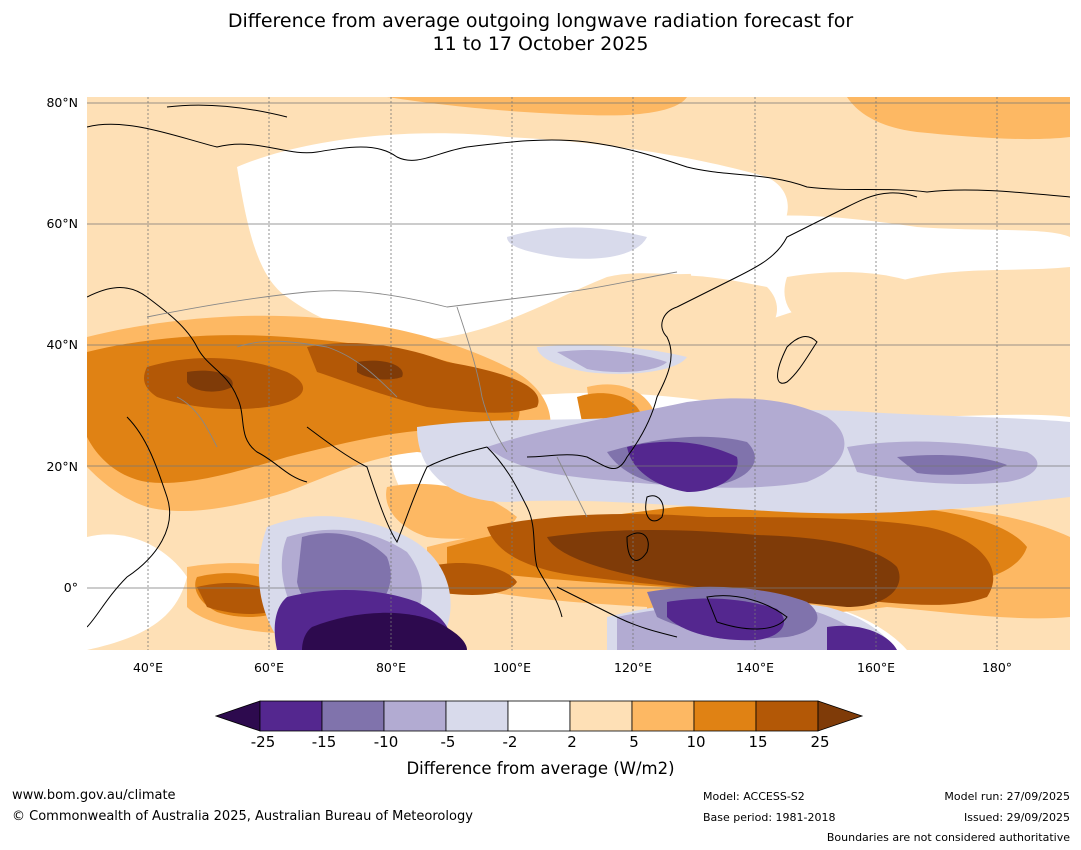 The height and width of the screenshot is (850, 1081). Describe the element at coordinates (840, 716) in the screenshot. I see `colorbar-extend-high` at that location.